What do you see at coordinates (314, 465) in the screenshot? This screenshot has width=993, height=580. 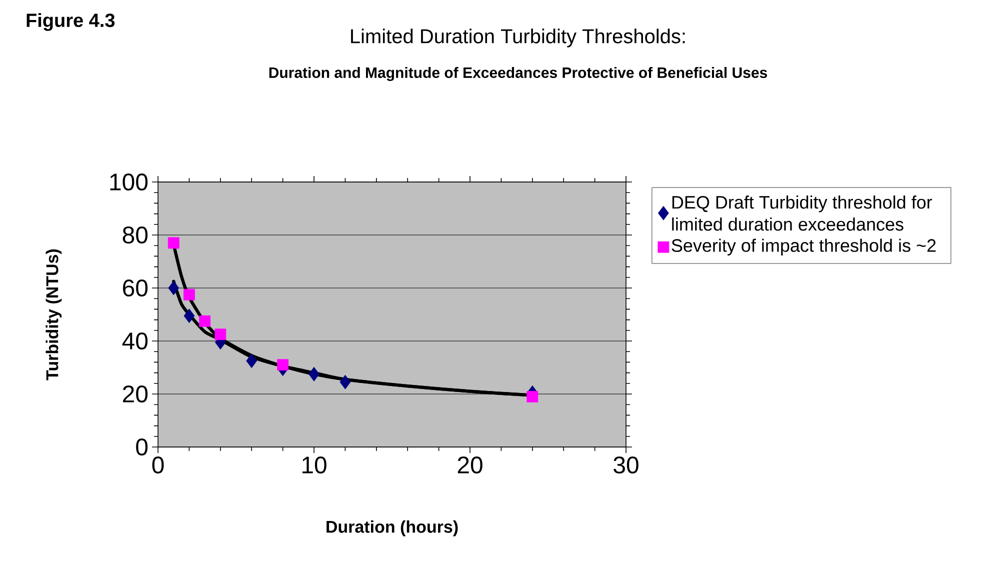 I see `x-tick-label: 10` at bounding box center [314, 465].